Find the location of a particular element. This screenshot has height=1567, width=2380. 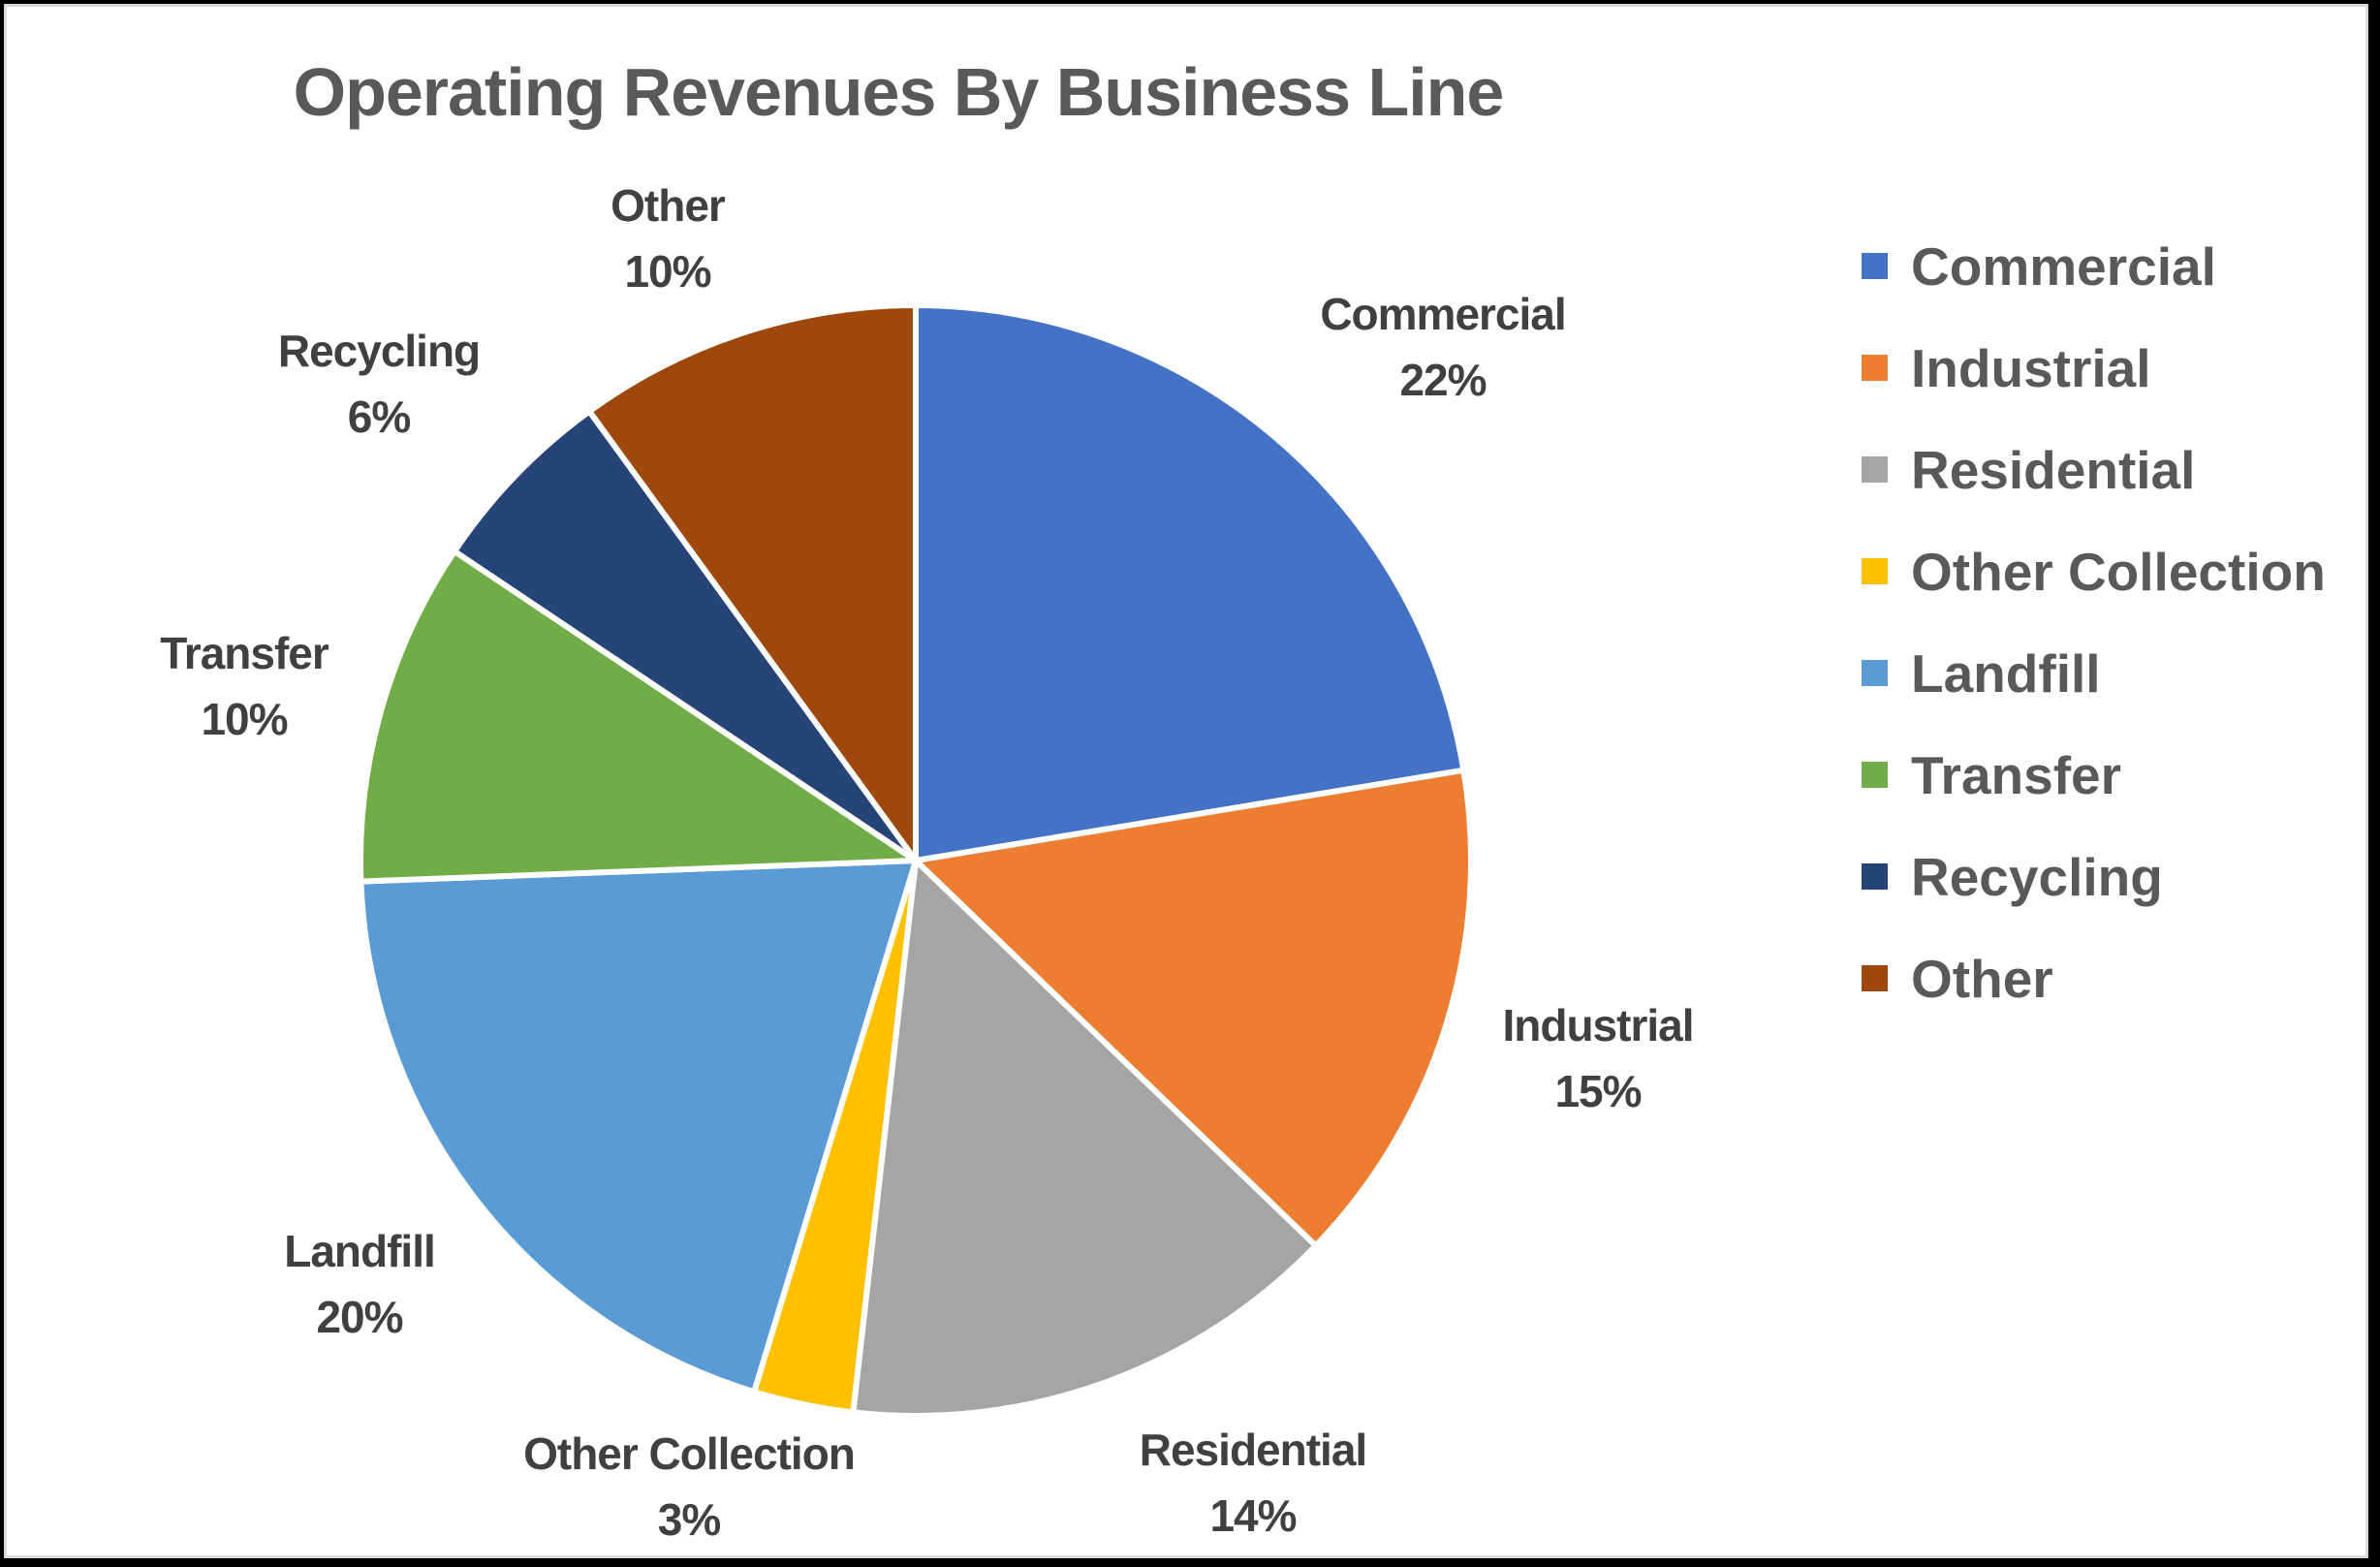

legend-item-commercial: Commercial is located at coordinates (2094, 266).